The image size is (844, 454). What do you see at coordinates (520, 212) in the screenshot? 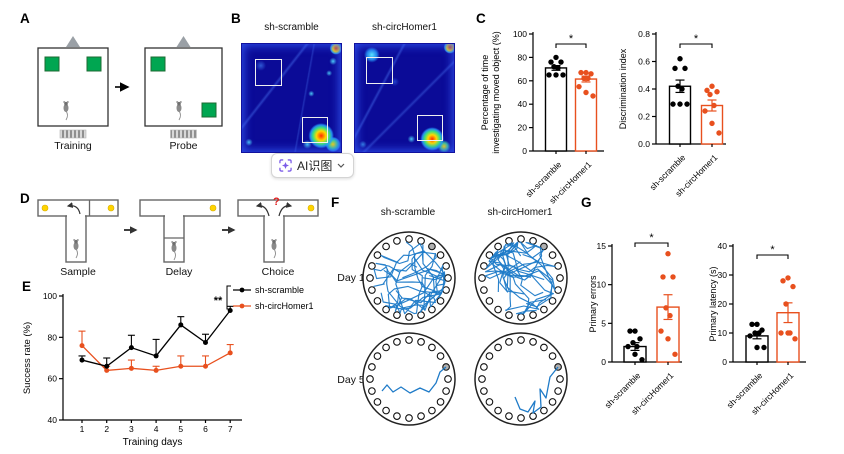
I see `maze-col2-title: sh-circHomer1` at bounding box center [520, 212].